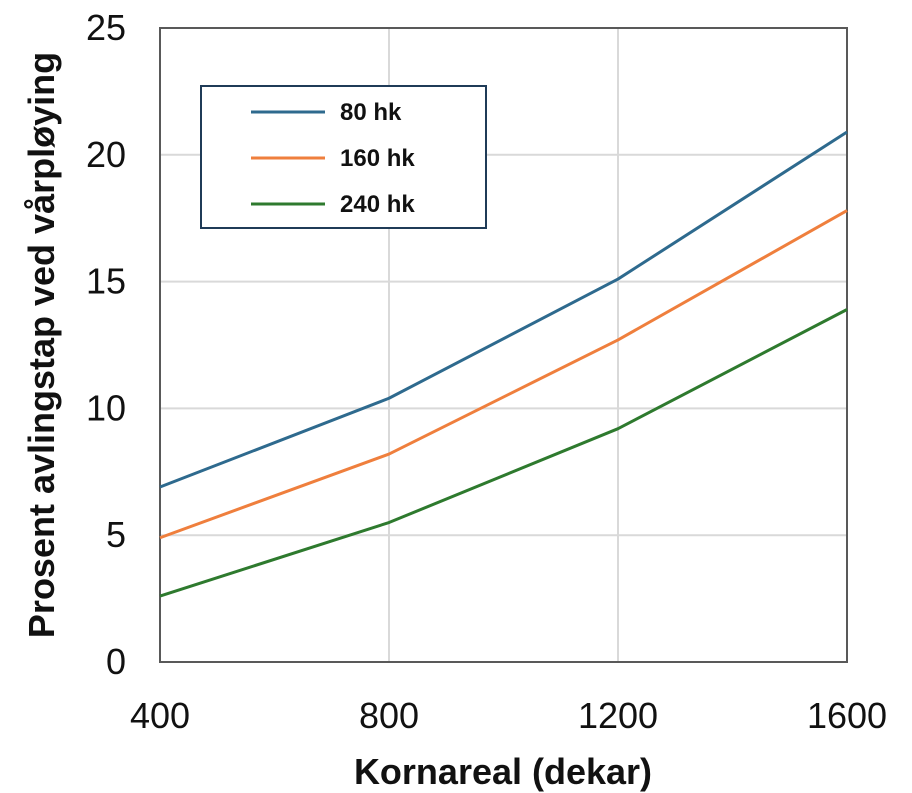 This screenshot has height=793, width=912. What do you see at coordinates (116, 661) in the screenshot?
I see `y-tick-label: 0` at bounding box center [116, 661].